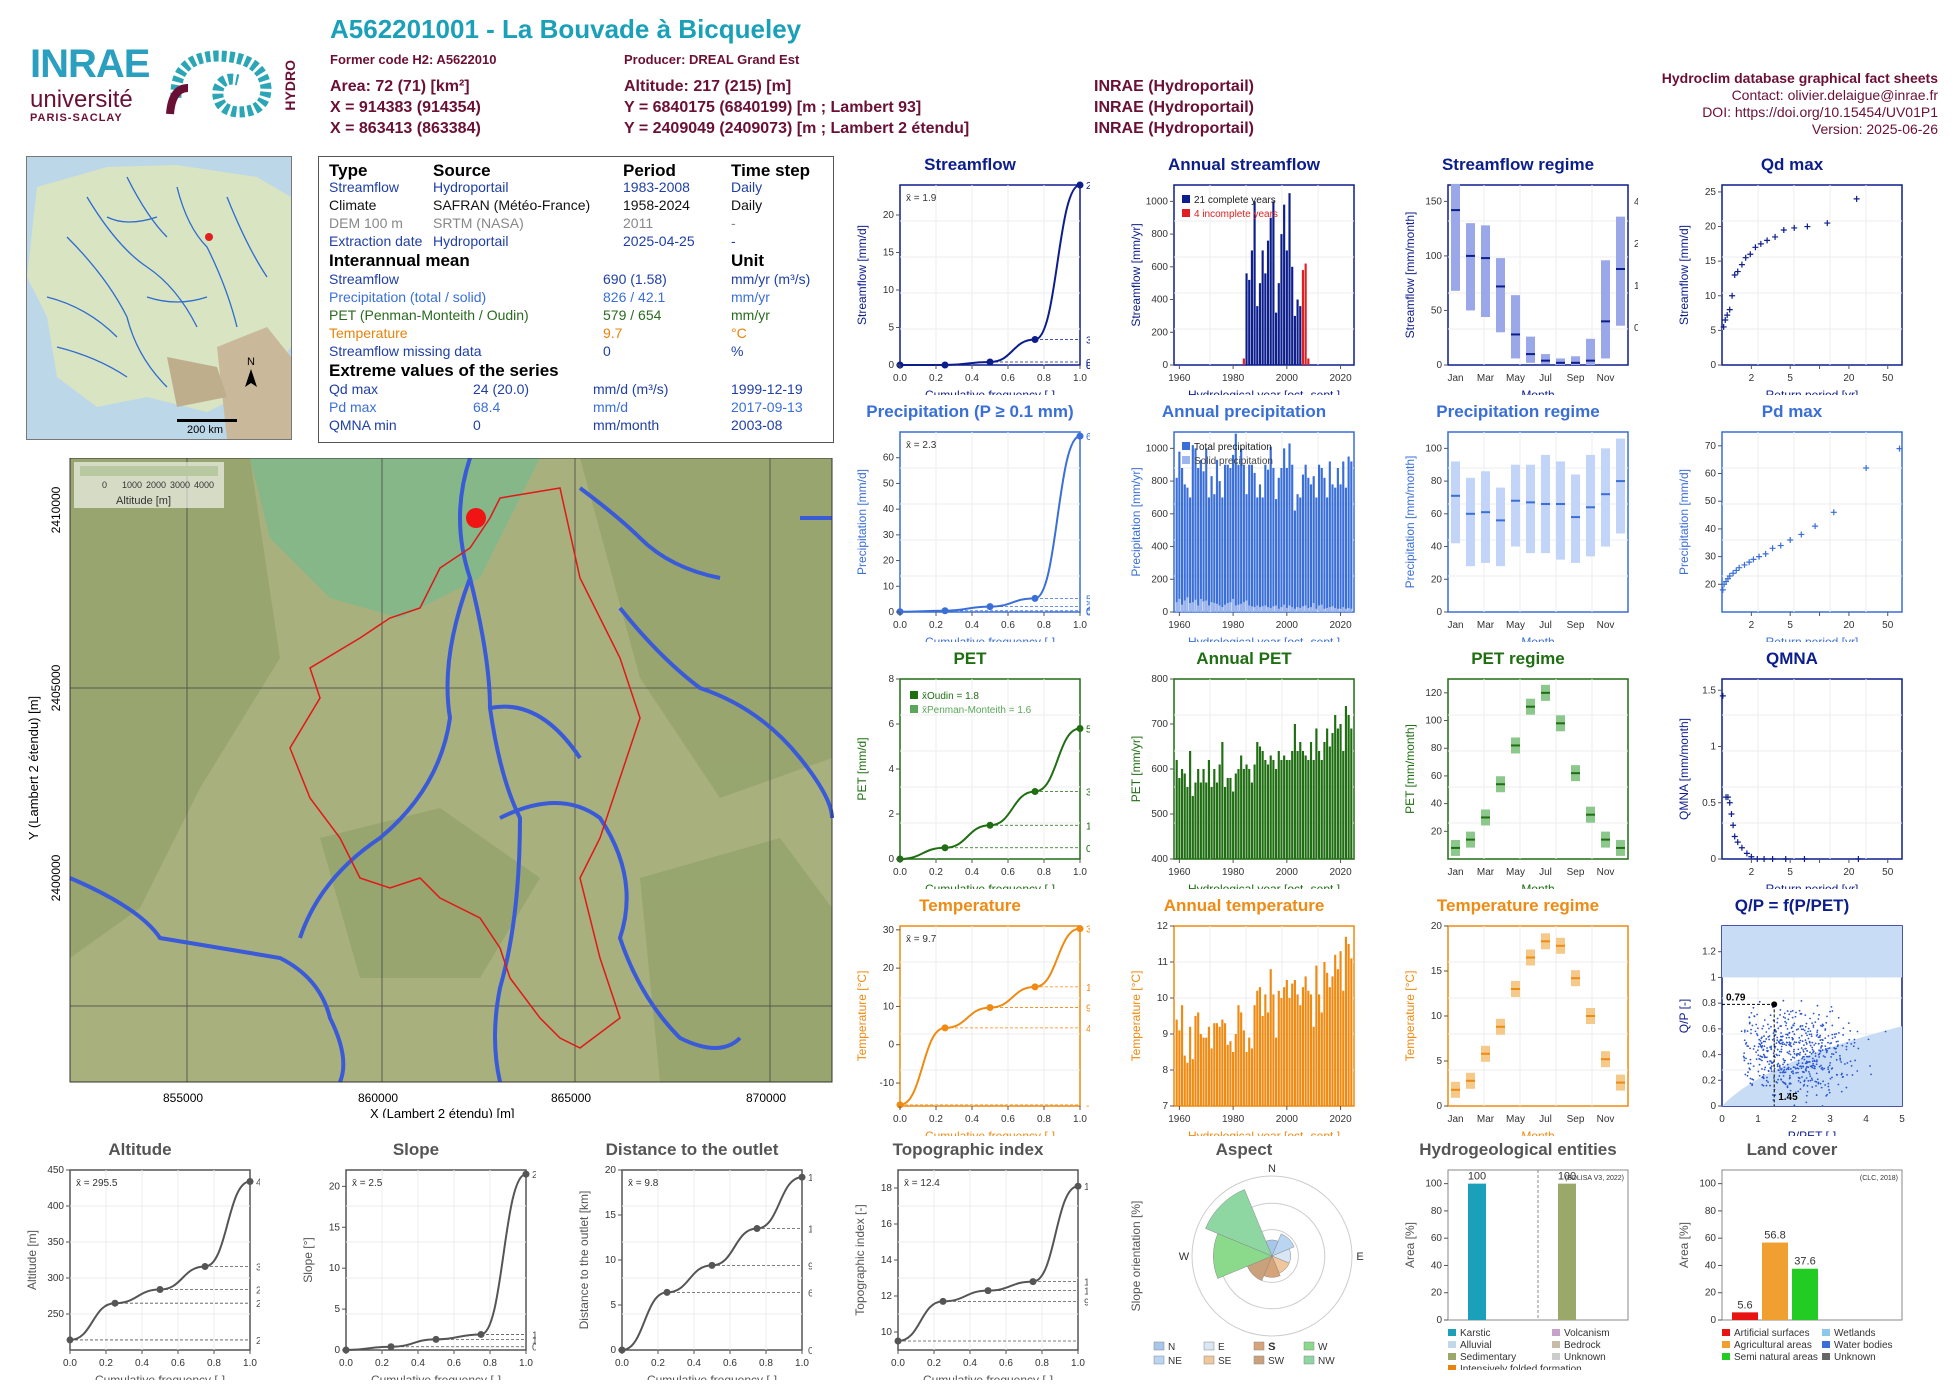  What do you see at coordinates (613, 1305) in the screenshot?
I see `y-tick-label: 5` at bounding box center [613, 1305].